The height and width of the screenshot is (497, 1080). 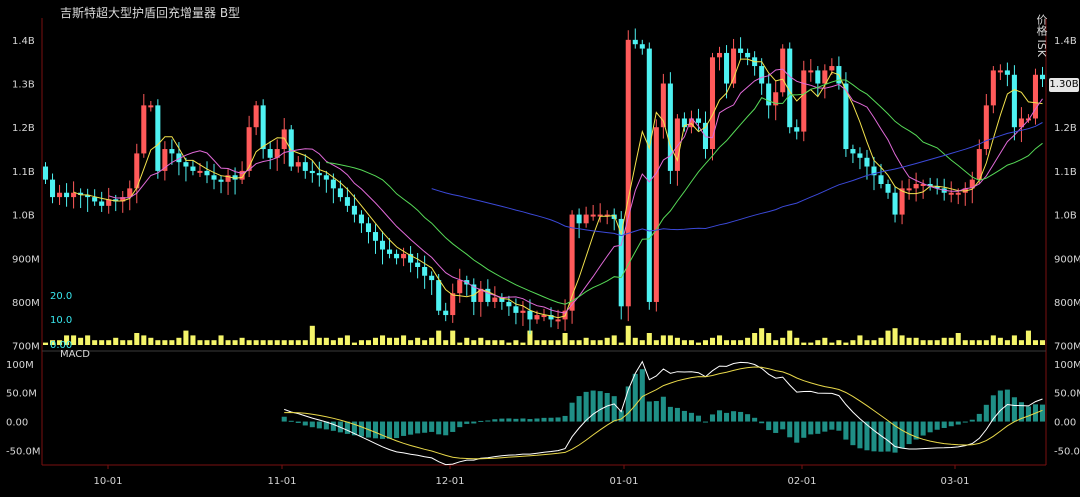 What do you see at coordinates (23, 451) in the screenshot?
I see `macd-tick-label-left: -50.0M` at bounding box center [23, 451].